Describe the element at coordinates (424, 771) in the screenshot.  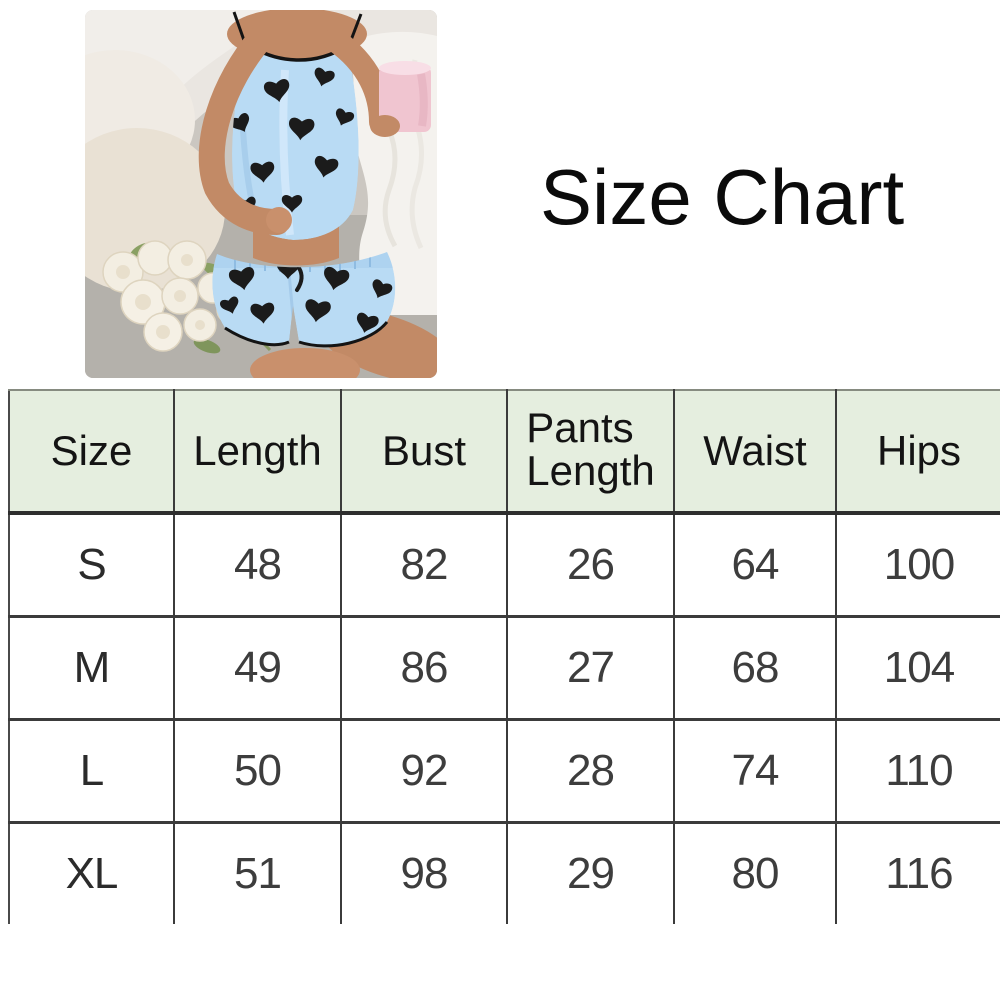
I see `value-cell: 92` at that location.